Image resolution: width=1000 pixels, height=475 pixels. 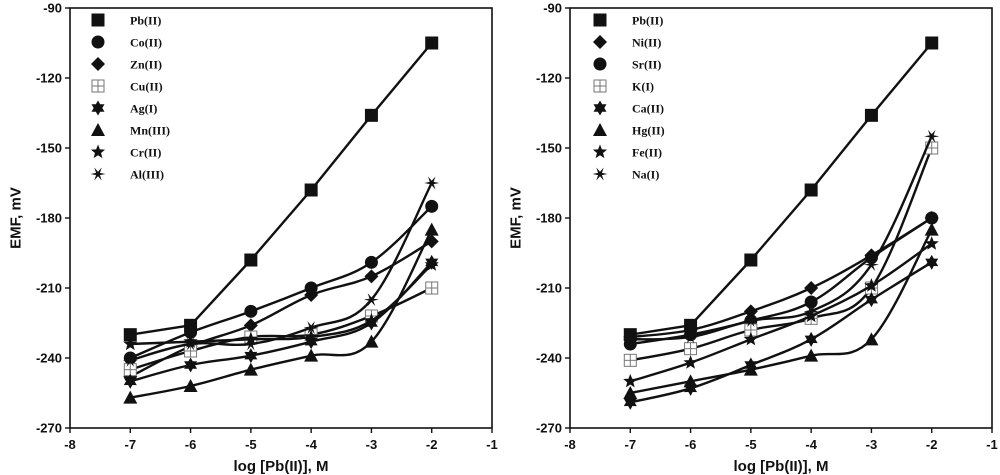 What do you see at coordinates (646, 65) in the screenshot?
I see `legend-label: Sr(II)` at bounding box center [646, 65].